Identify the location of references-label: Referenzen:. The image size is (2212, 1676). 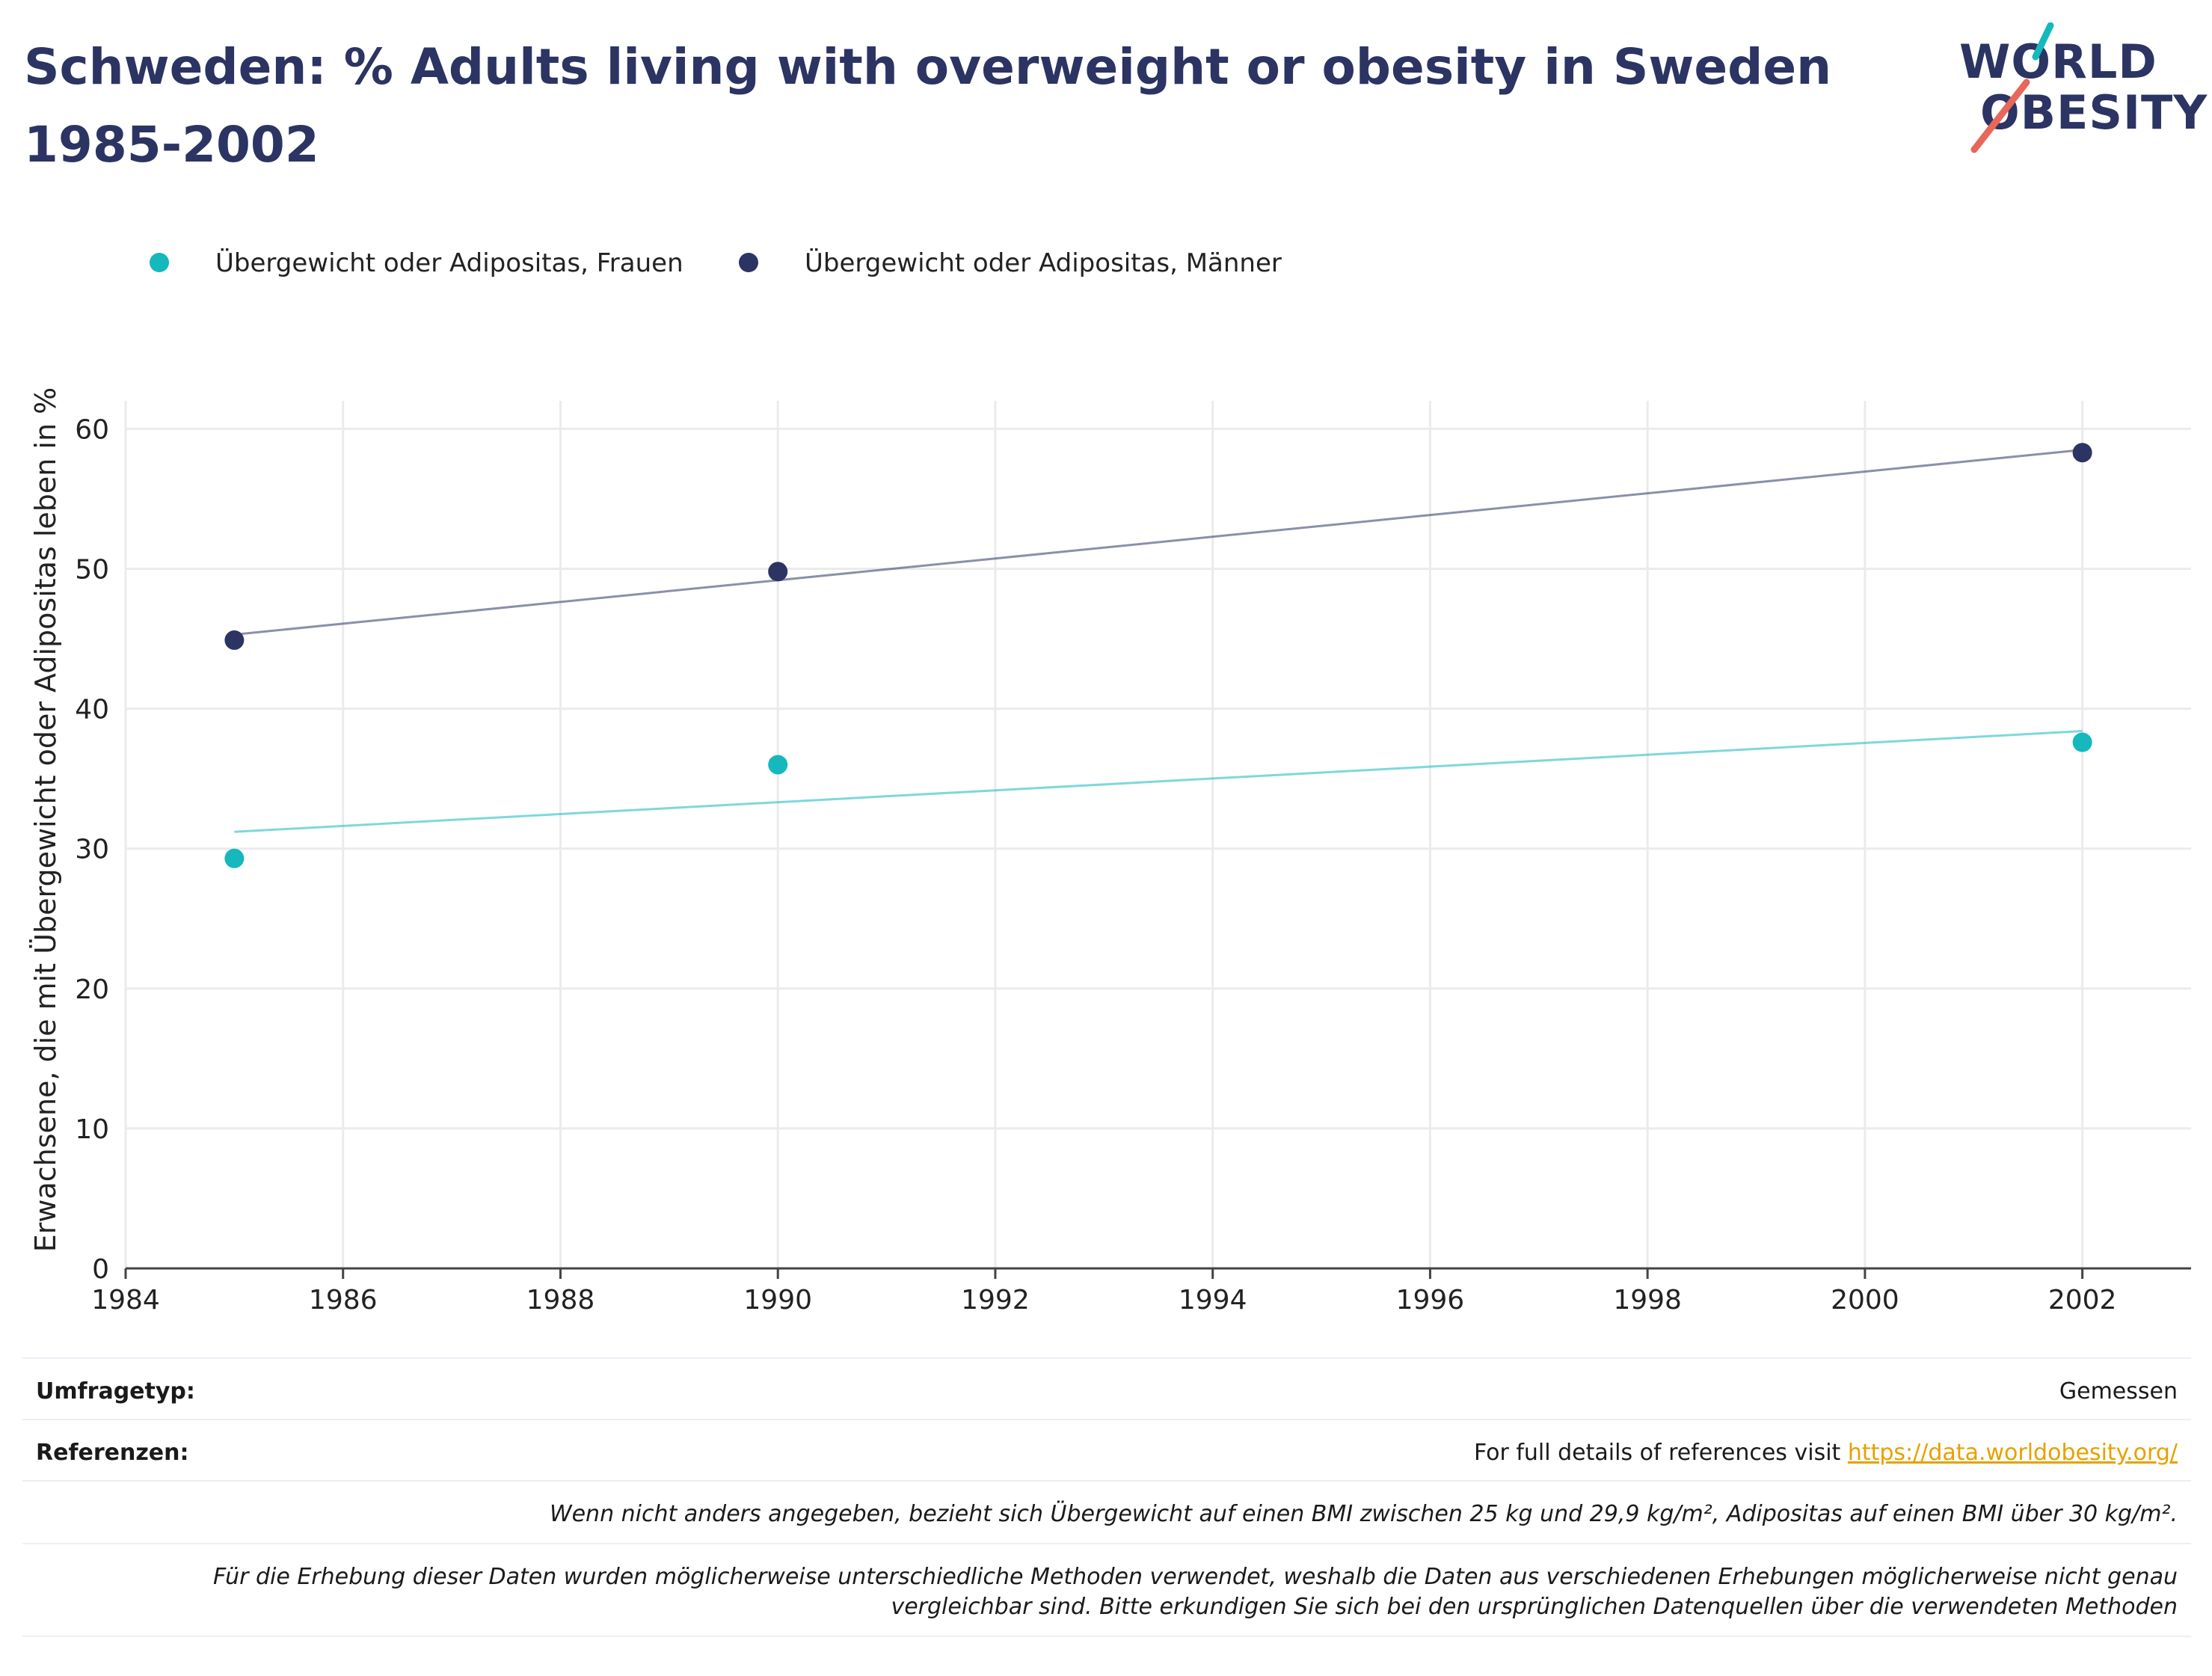
(112, 1453).